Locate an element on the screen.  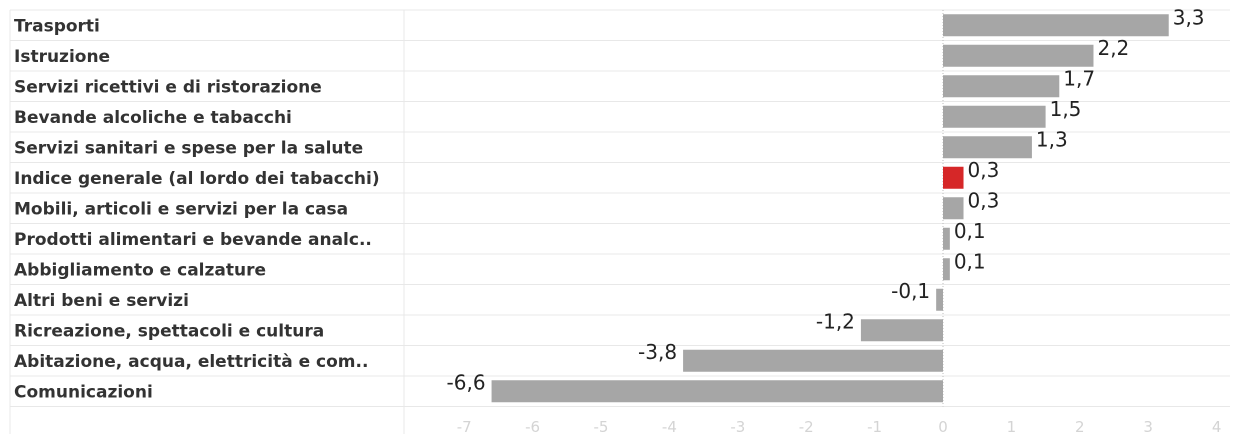
category-label: Servizi ricettivi e di ristorazione is located at coordinates (168, 87).